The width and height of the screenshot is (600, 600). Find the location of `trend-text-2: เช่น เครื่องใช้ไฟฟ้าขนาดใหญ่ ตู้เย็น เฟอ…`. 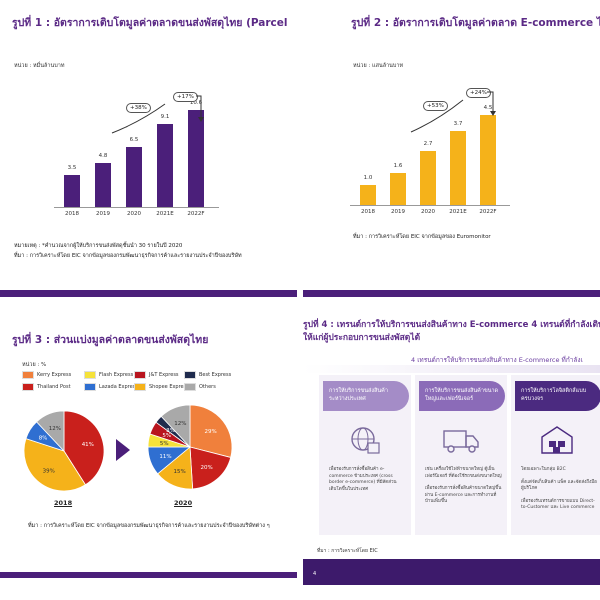

trend-text-2: เช่น เครื่องใช้ไฟฟ้าขนาดใหญ่ ตู้เย็น เฟอ… is located at coordinates (464, 489).